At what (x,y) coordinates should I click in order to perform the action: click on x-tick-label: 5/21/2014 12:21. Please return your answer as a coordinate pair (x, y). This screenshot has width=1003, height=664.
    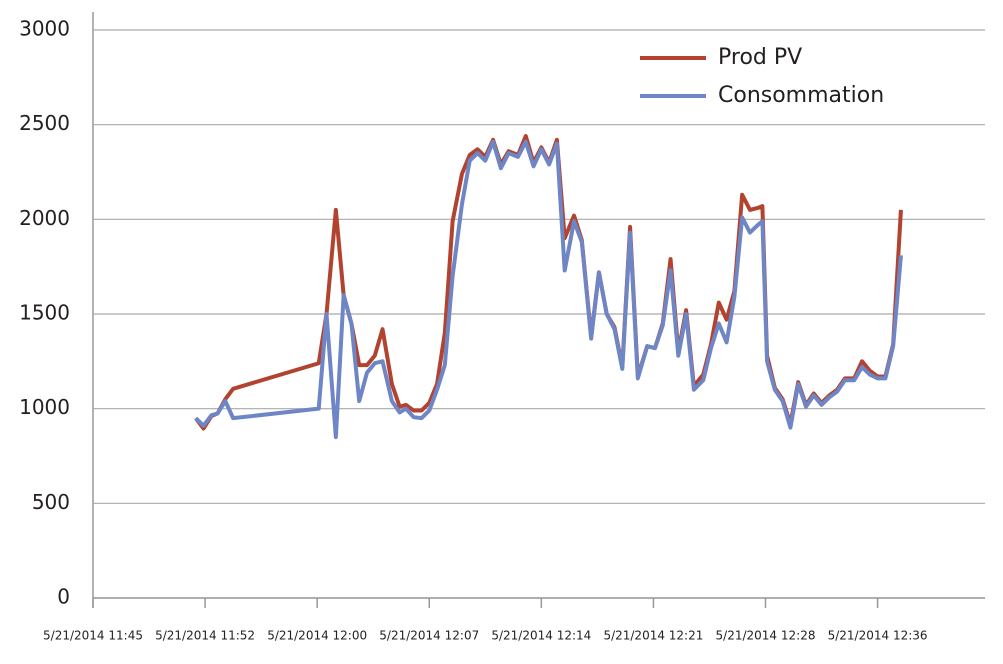
    Looking at the image, I should click on (653, 636).